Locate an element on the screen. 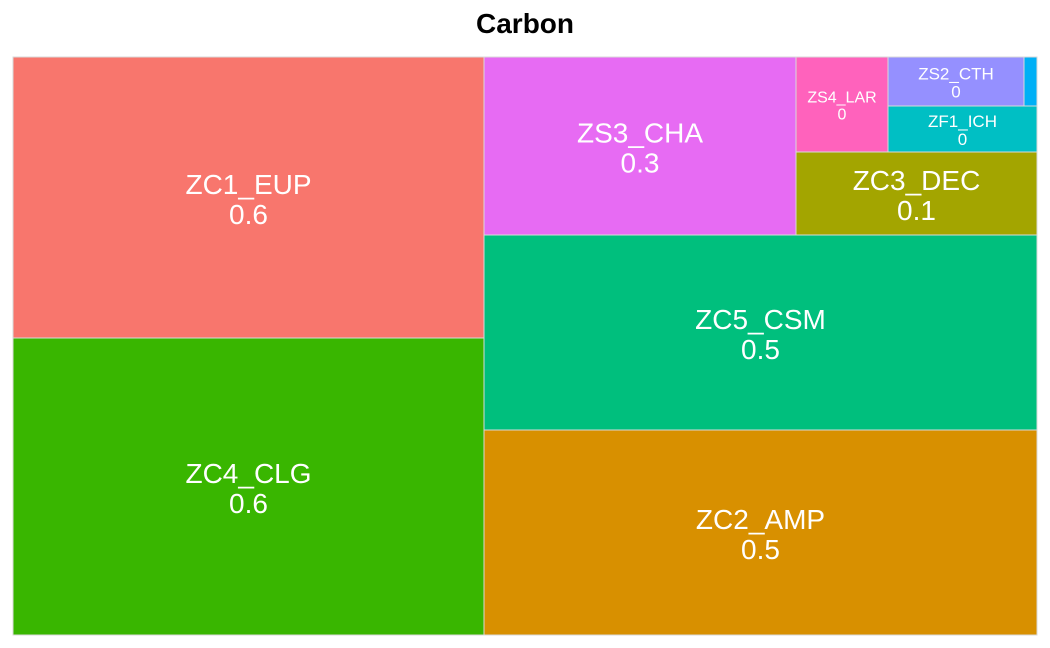 The width and height of the screenshot is (1050, 648). chart-title: Carbon is located at coordinates (525, 23).